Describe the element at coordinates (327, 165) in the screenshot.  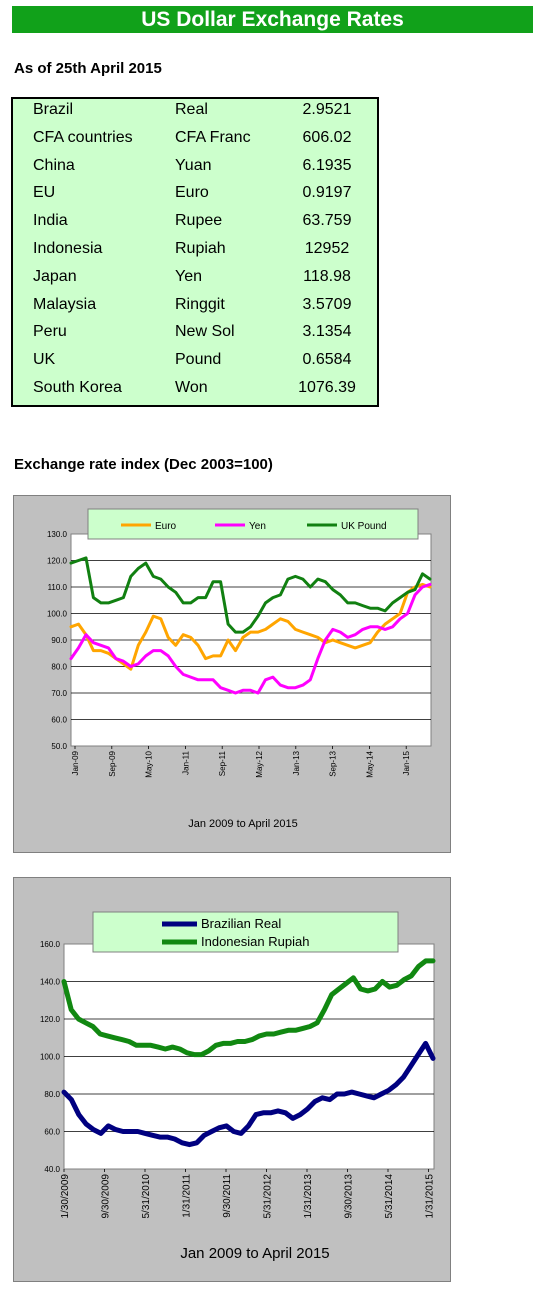
I see `rate-cell: 6.1935` at that location.